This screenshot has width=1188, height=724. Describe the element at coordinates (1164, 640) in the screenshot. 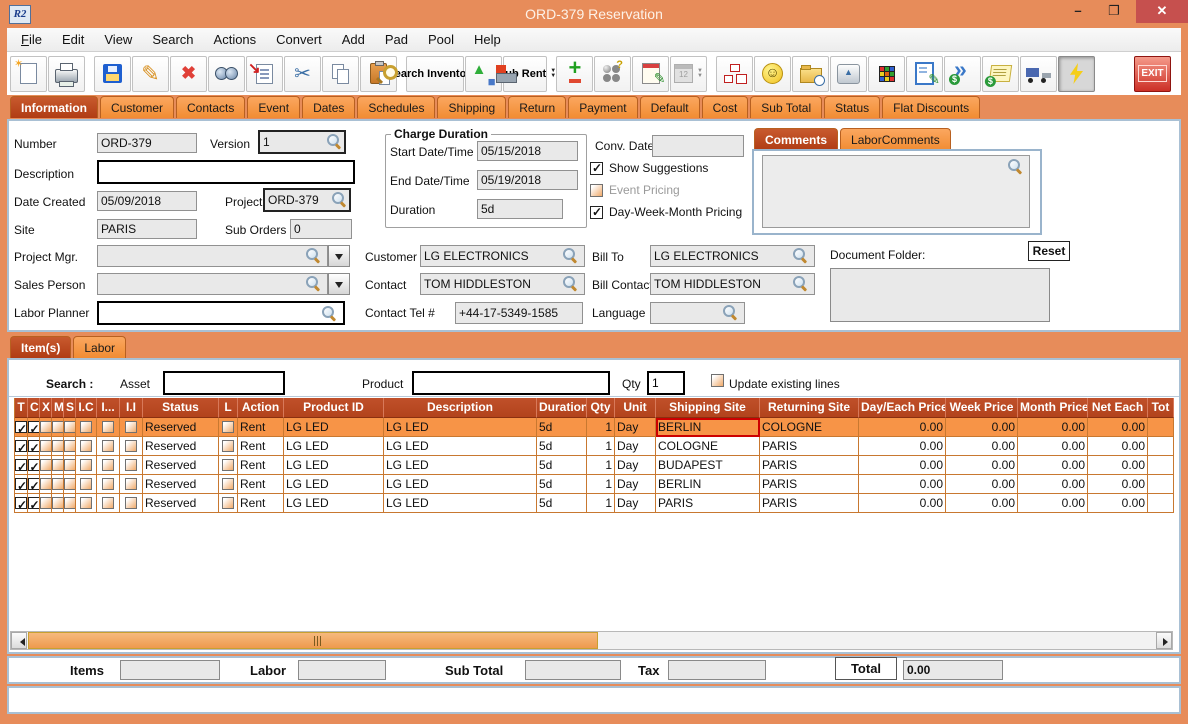

I see `scroll-right-icon` at that location.